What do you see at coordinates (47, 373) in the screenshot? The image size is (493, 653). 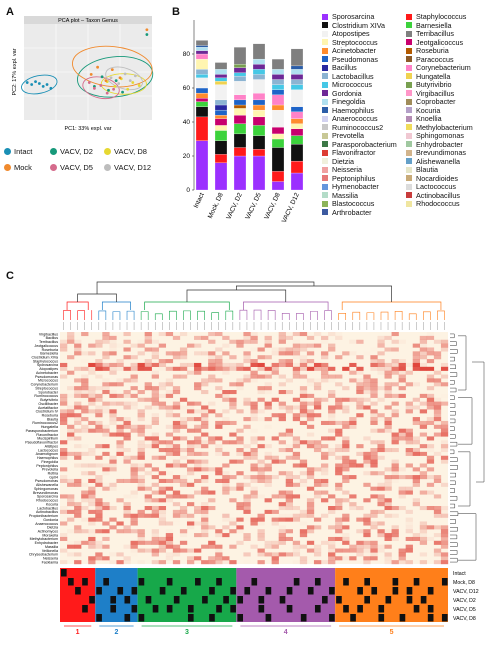 I see `row-label: Acinetobacter` at bounding box center [47, 373].